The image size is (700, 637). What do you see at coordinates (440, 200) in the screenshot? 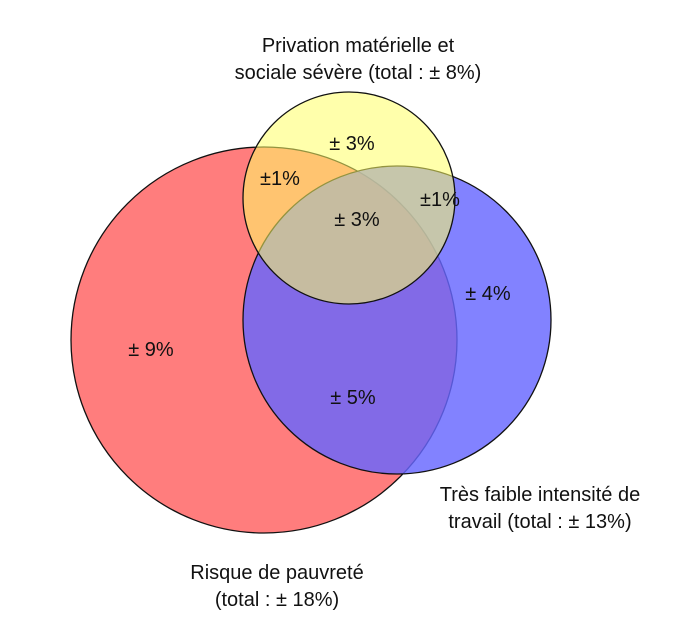
I see `region-label-deprivation-work: ±1%` at bounding box center [440, 200].